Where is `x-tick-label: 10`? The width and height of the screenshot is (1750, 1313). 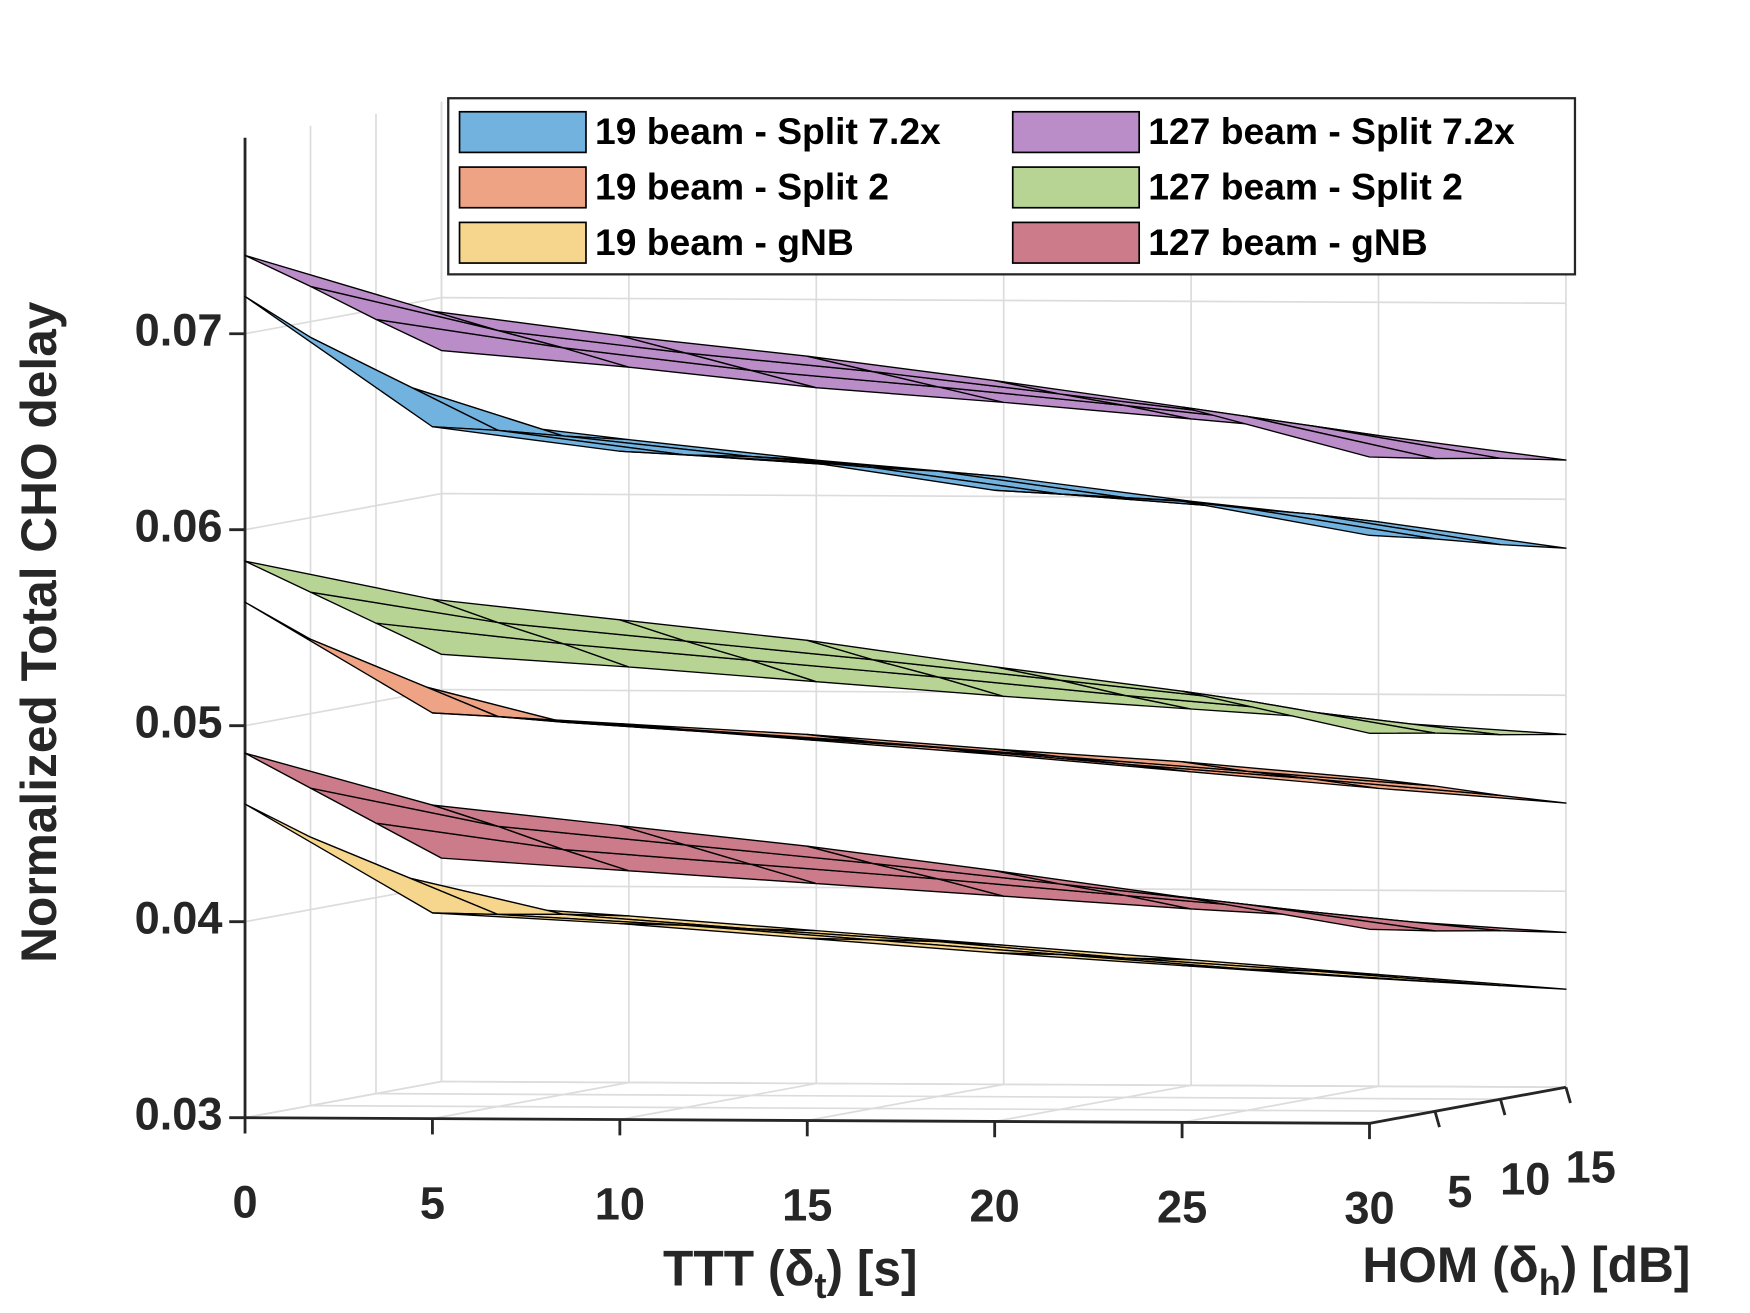 x-tick-label: 10 is located at coordinates (620, 1204).